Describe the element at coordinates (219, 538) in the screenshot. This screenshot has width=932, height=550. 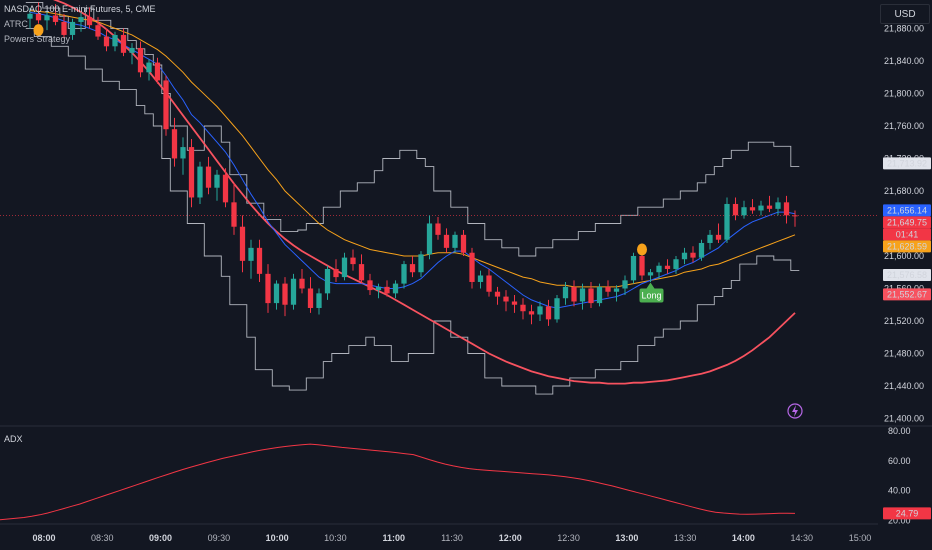
I see `time-tick-label: 09:30` at that location.